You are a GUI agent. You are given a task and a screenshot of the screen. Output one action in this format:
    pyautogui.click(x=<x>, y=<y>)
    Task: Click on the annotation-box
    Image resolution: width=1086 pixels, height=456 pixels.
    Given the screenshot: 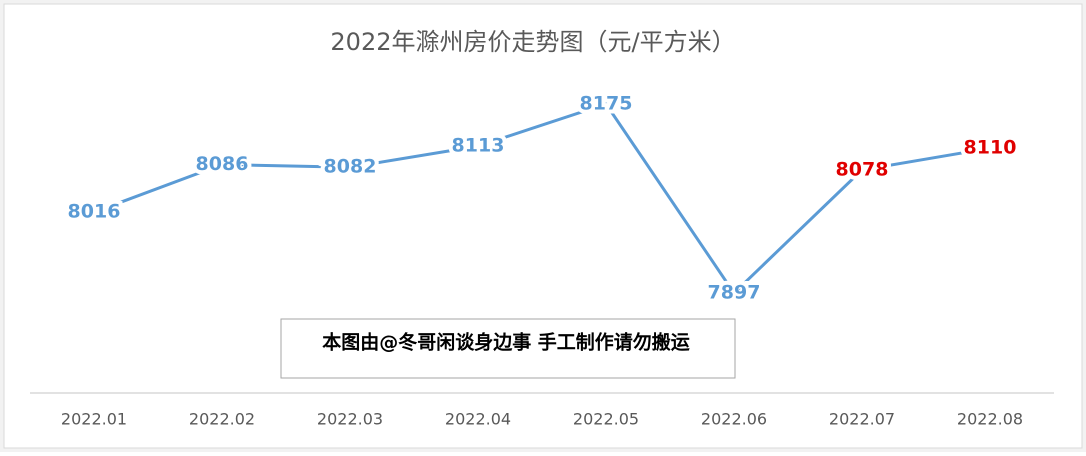 What is the action you would take?
    pyautogui.click(x=508, y=348)
    